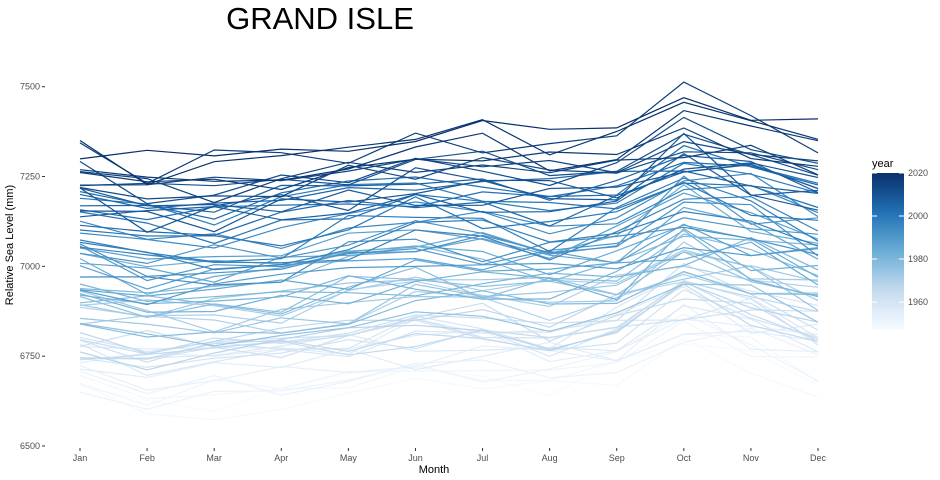 This screenshot has width=940, height=480. What do you see at coordinates (918, 173) in the screenshot?
I see `legend-tick-label: 2020` at bounding box center [918, 173].